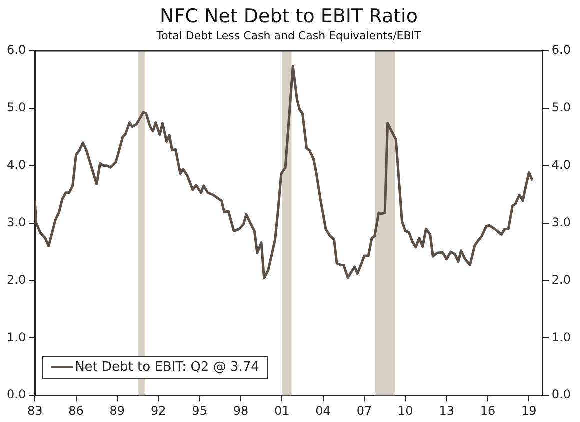  I want to click on y-tick-label: 0.0, so click(16, 395).